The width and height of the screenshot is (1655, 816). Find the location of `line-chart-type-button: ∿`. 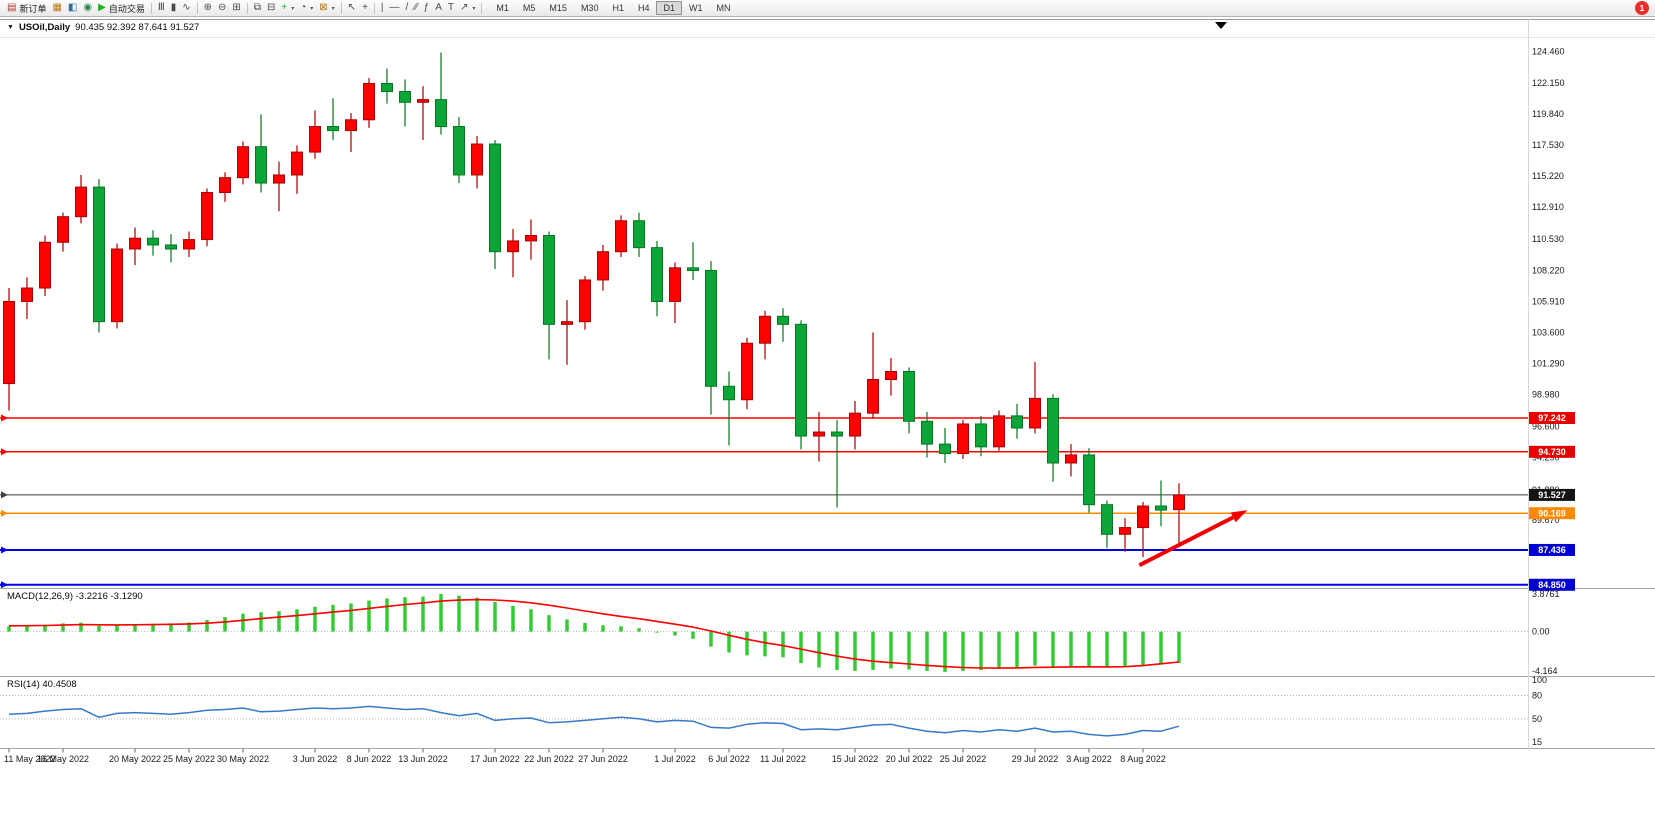

line-chart-type-button: ∿ is located at coordinates (186, 8).